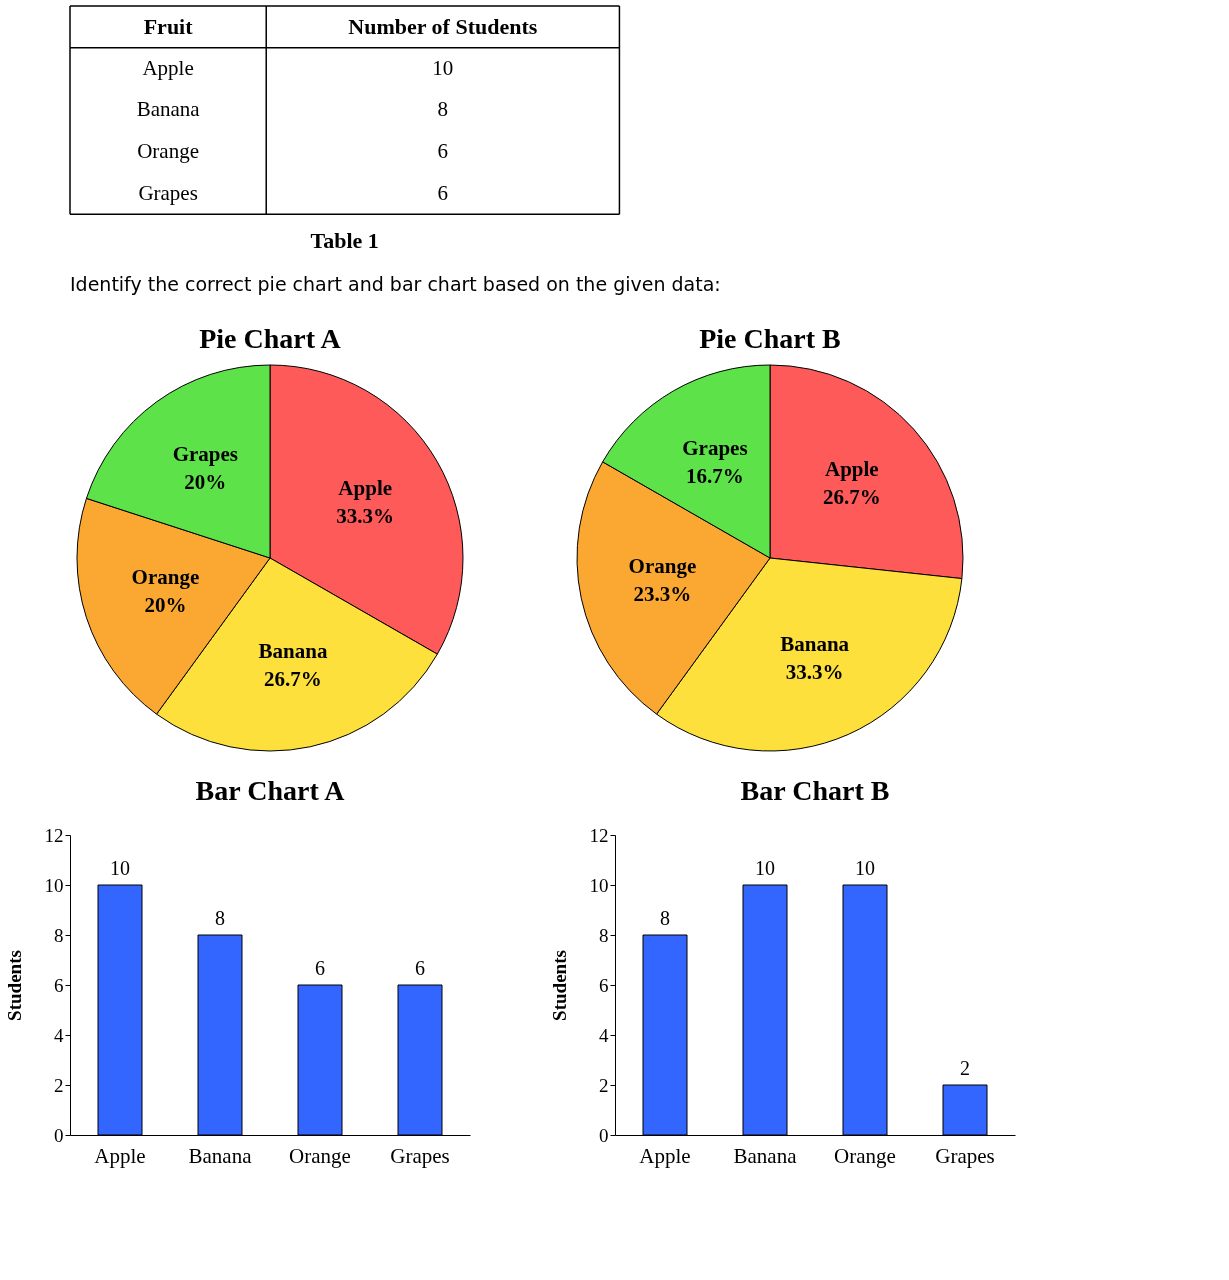 This screenshot has height=1280, width=1229. What do you see at coordinates (965, 1068) in the screenshot?
I see `data-label: 2` at bounding box center [965, 1068].